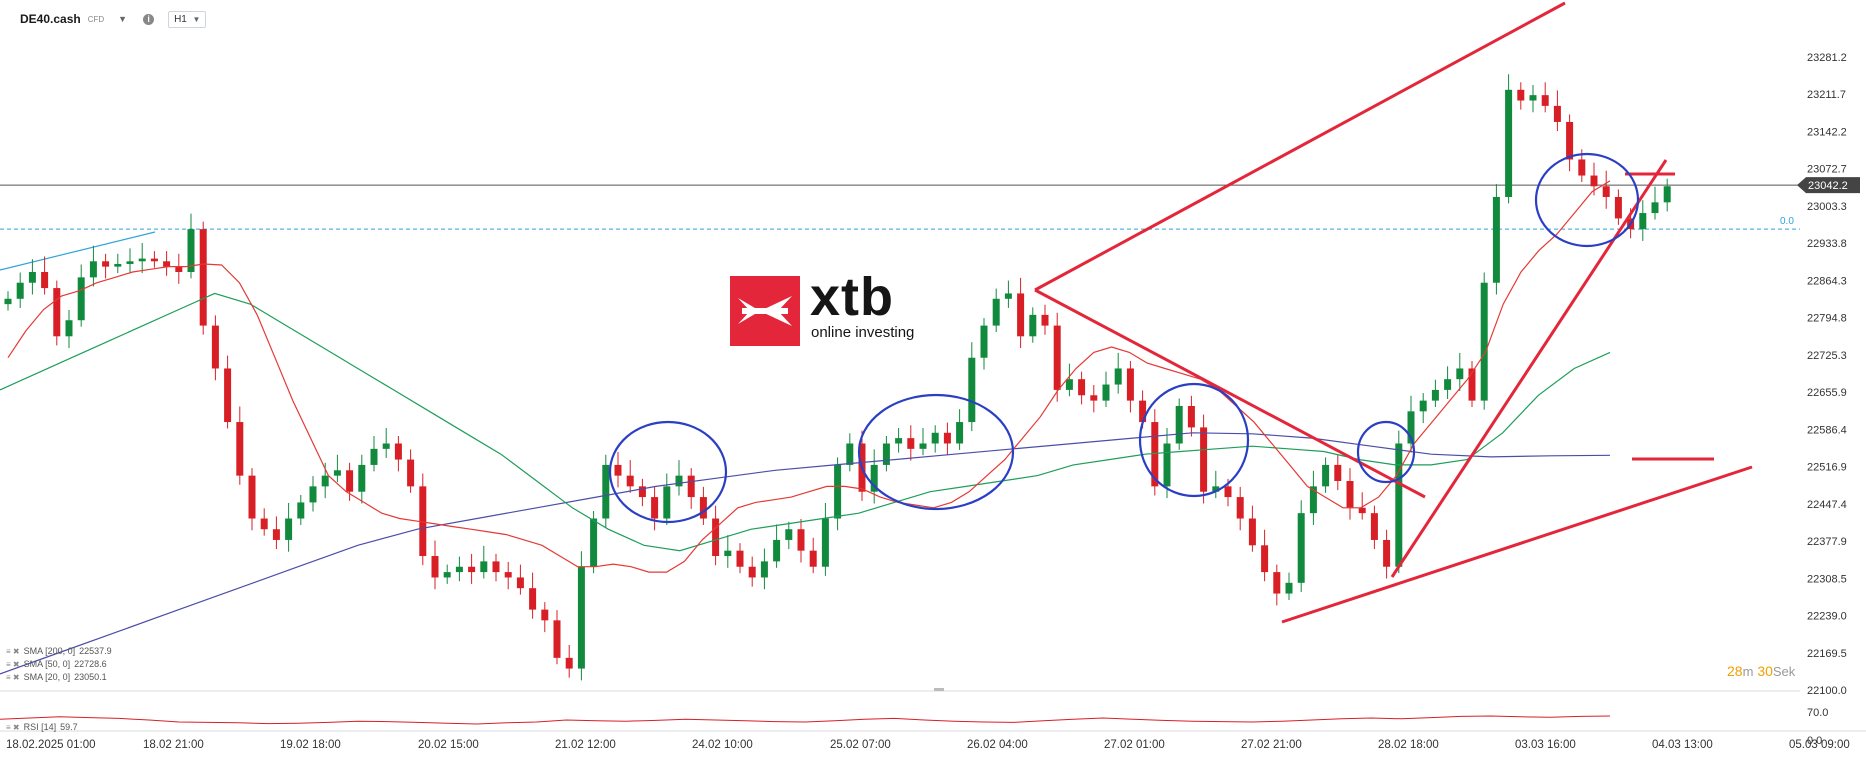 The width and height of the screenshot is (1866, 759). Describe the element at coordinates (1826, 95) in the screenshot. I see `y-tick-label: 23211.7` at that location.